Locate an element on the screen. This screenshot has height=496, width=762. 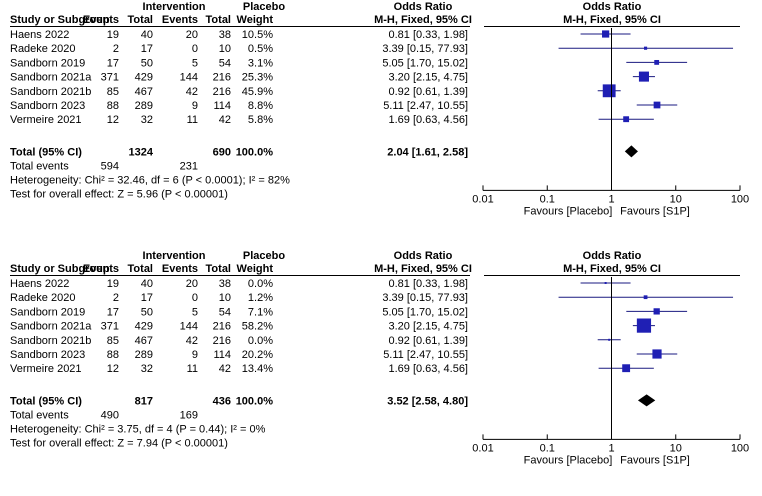
intervention-total: 32 is located at coordinates (147, 369).